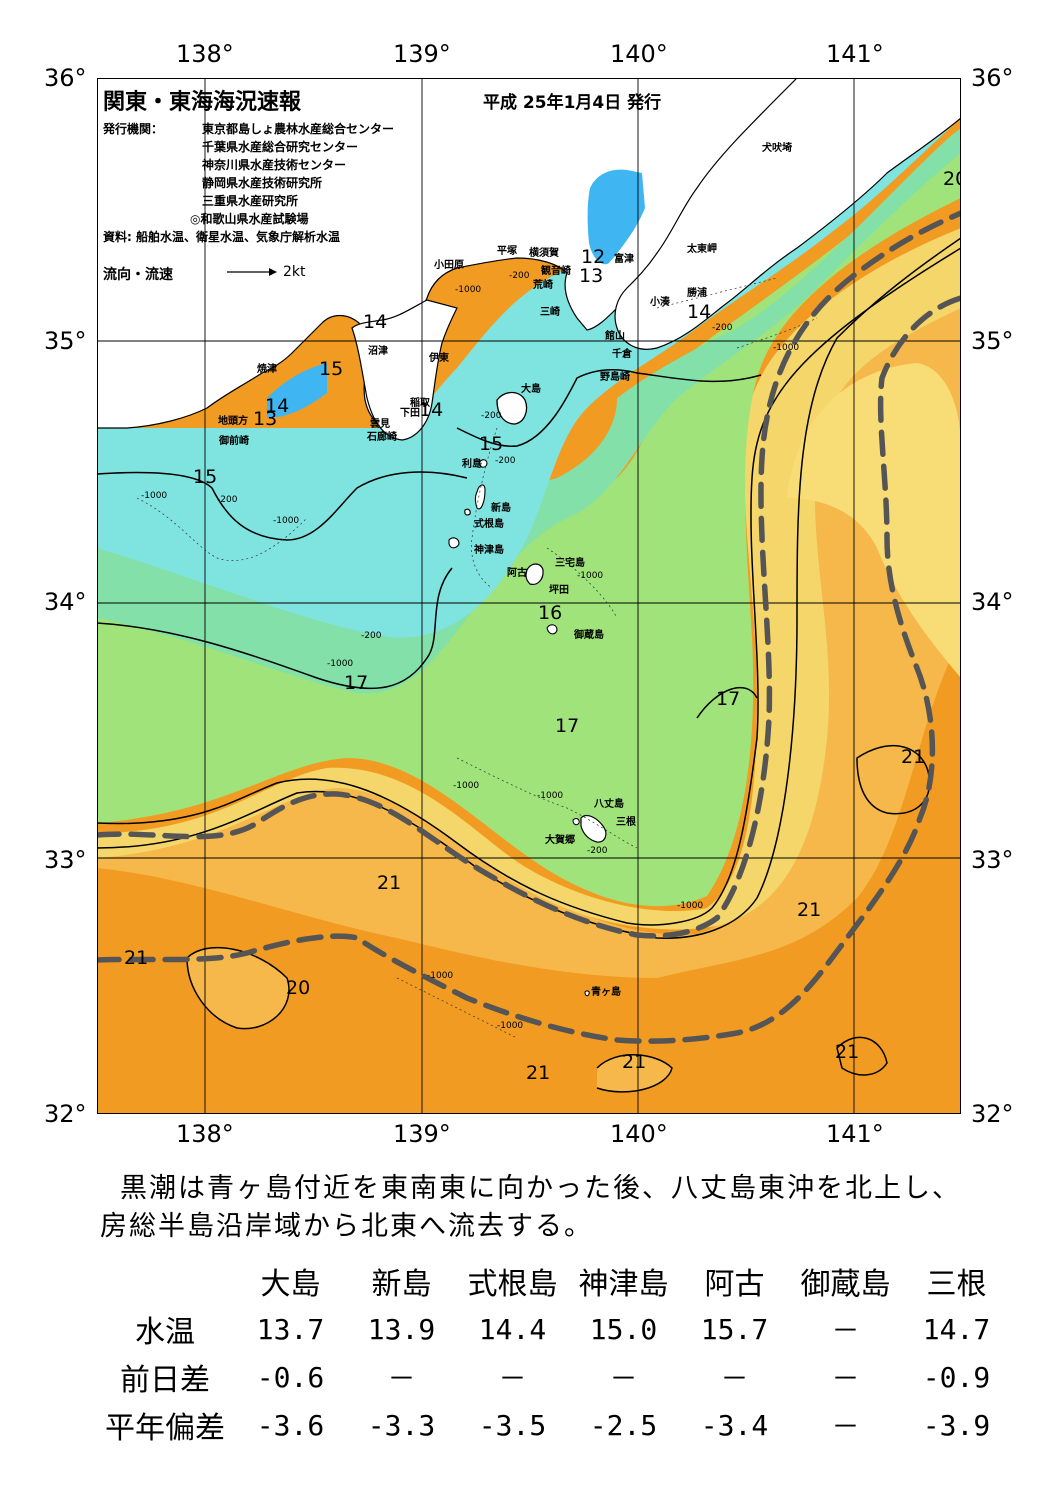  I want to click on place-numazu: 沼津, so click(378, 350).